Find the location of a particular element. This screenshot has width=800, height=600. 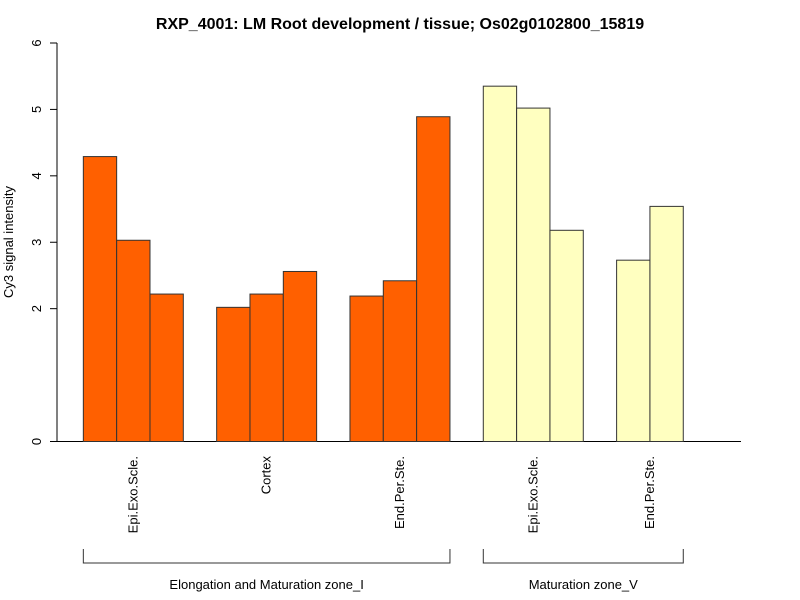

zone-label: Elongation and Maturation zone_I is located at coordinates (266, 584).